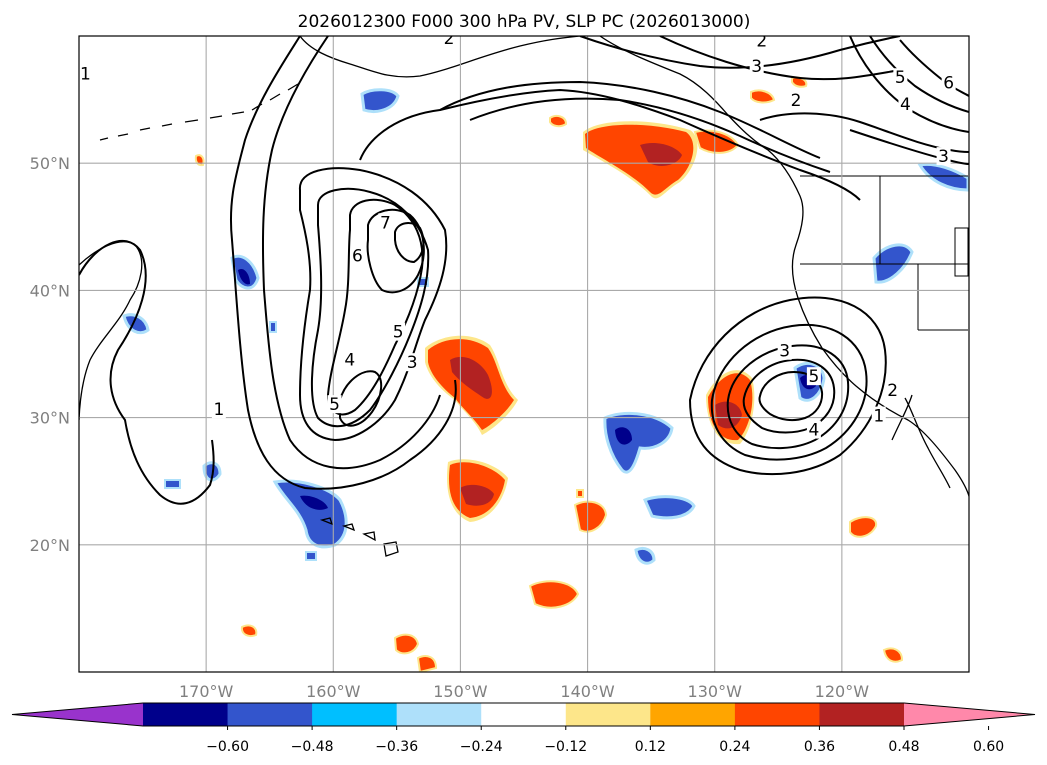 The width and height of the screenshot is (1047, 765). I want to click on contour-5-inner, so click(375, 307).